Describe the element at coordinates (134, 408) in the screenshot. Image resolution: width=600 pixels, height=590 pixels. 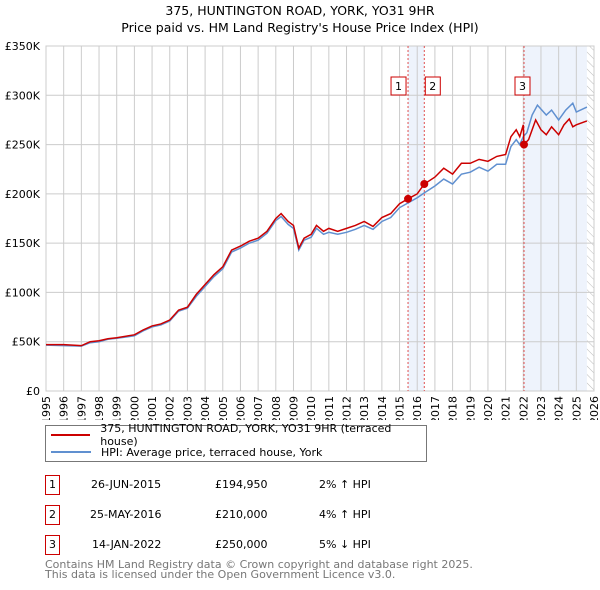
I see `x-tick-label: 2000` at that location.